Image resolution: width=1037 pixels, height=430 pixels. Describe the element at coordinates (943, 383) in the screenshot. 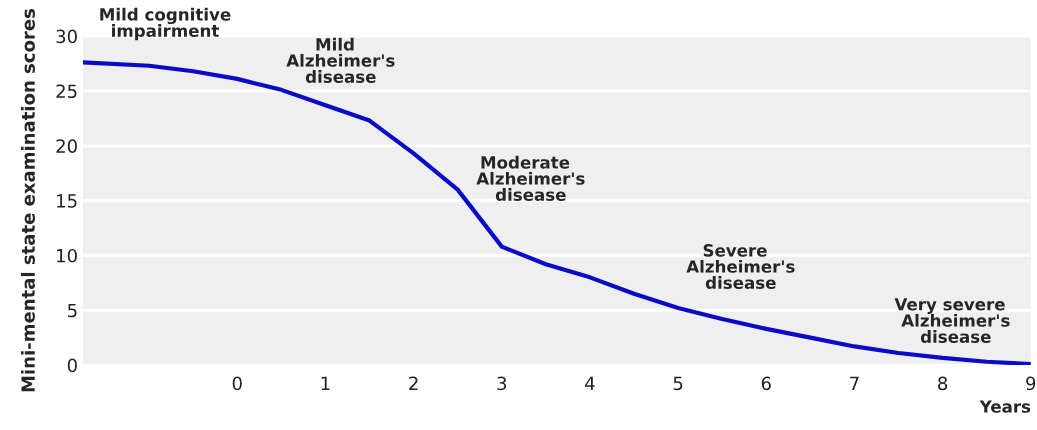

I see `x-tick-label: 8` at that location.